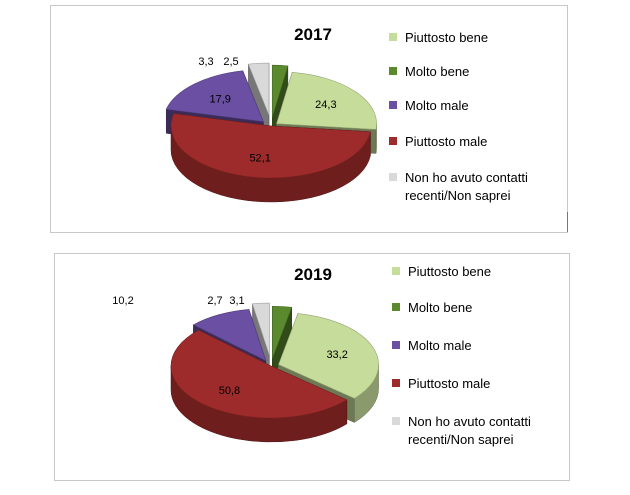 This screenshot has height=495, width=630. I want to click on data-labels: 3,1 33,2 50,8 10,2 2,7, so click(230, 346).